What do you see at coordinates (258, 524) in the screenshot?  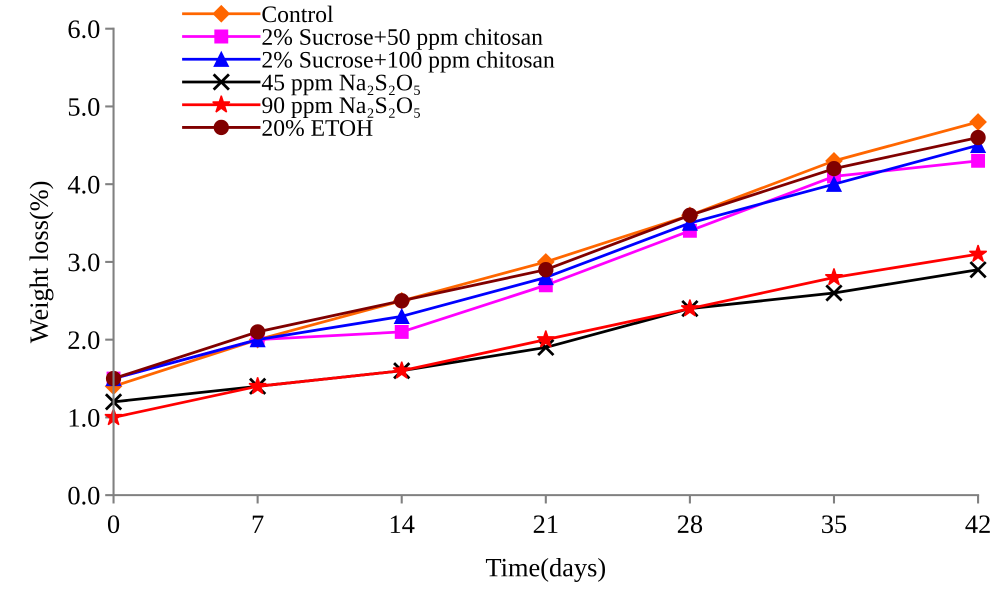 I see `x-tick-label: 7` at bounding box center [258, 524].